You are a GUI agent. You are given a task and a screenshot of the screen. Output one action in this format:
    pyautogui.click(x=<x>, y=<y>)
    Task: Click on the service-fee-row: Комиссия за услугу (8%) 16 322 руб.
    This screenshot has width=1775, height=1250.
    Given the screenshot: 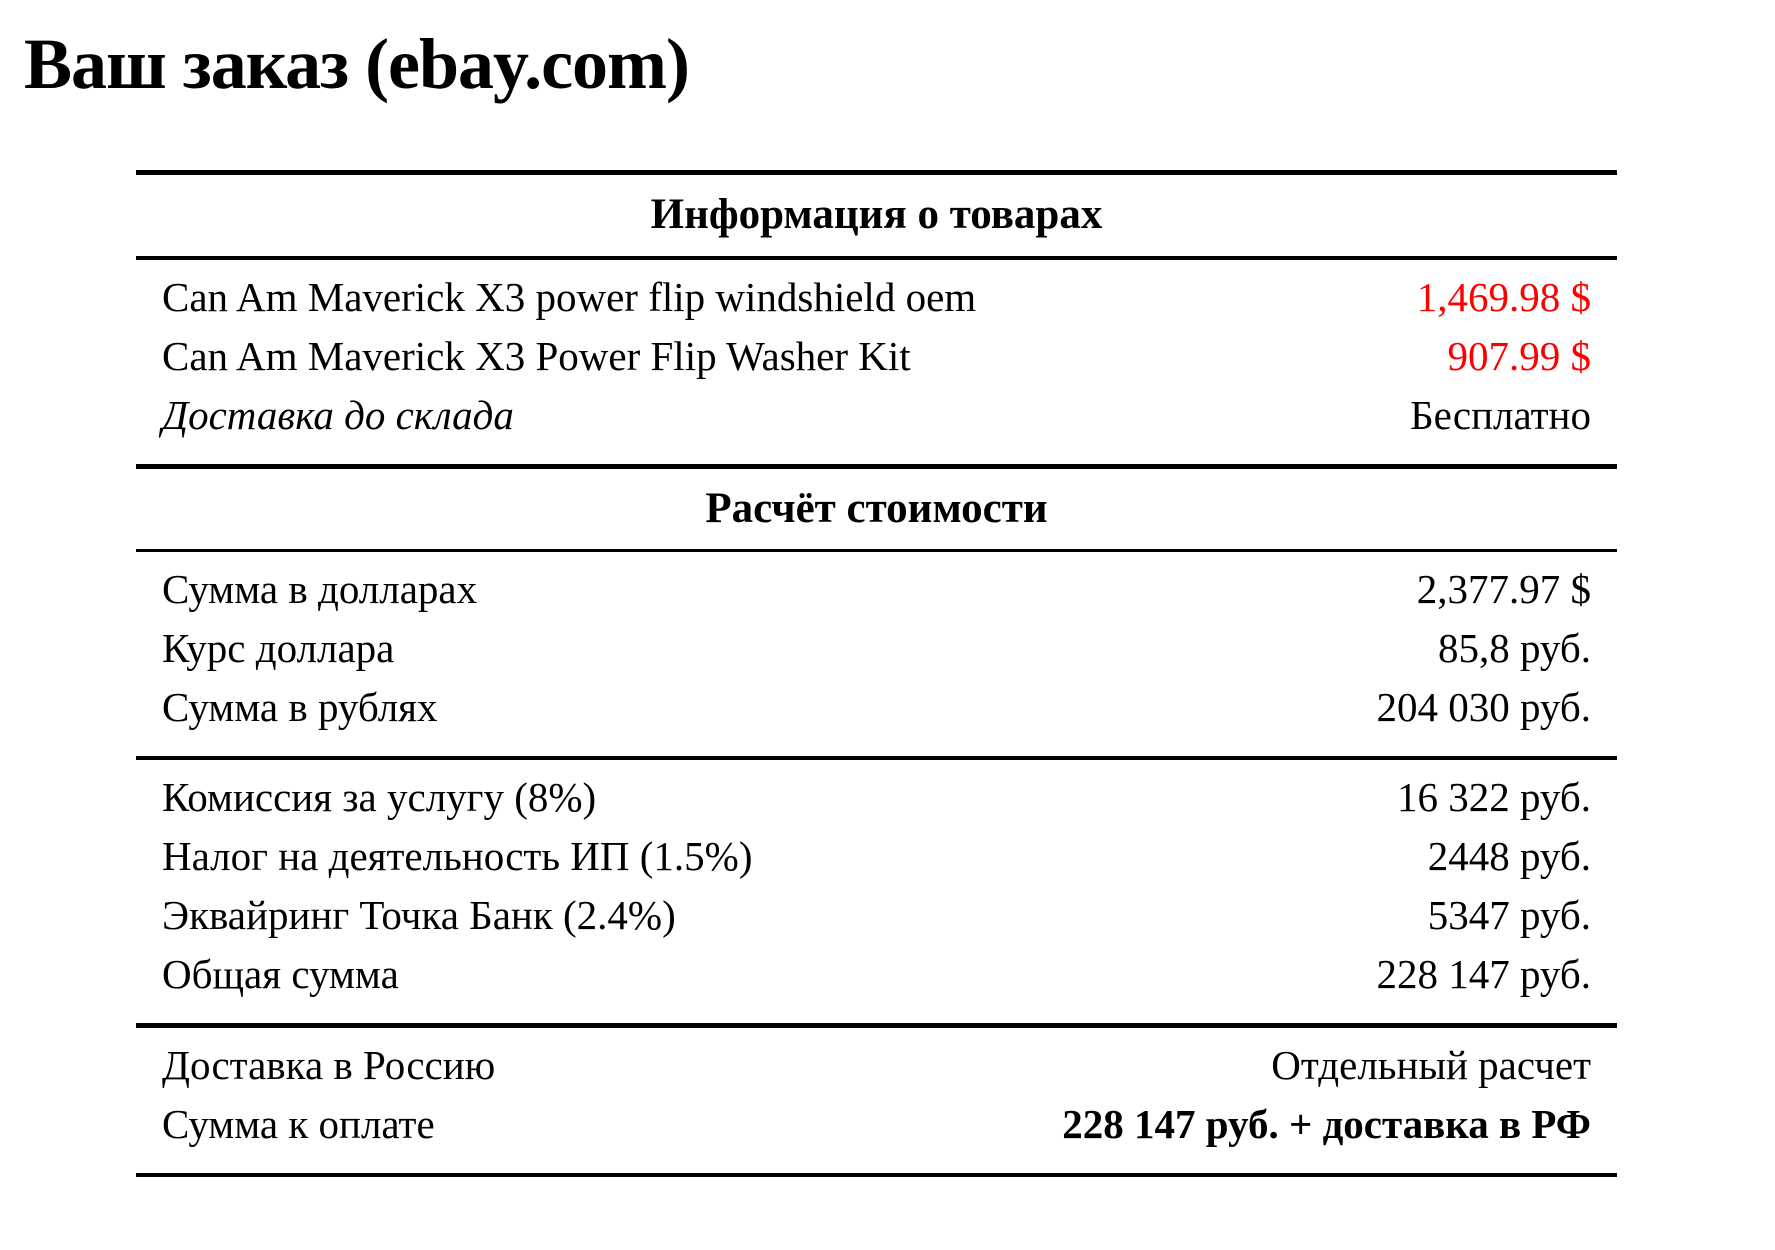 What is the action you would take?
    pyautogui.click(x=876, y=797)
    